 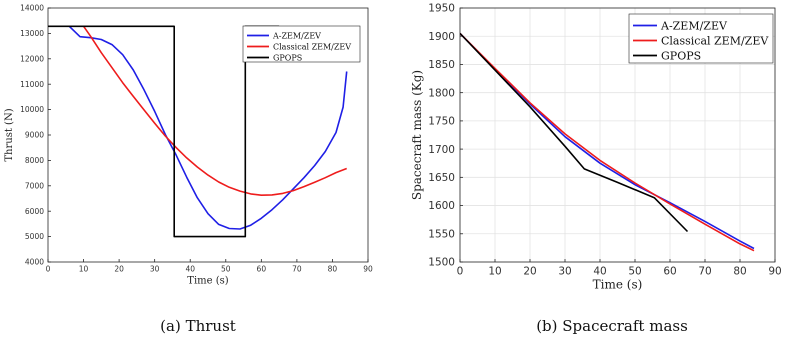 What do you see at coordinates (198, 326) in the screenshot?
I see `figure-caption: (a) Thrust` at bounding box center [198, 326].